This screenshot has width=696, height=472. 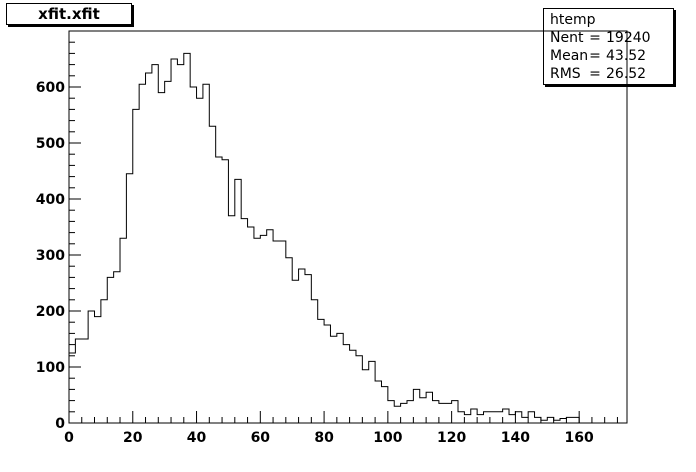 I want to click on histogram-title: xfit.xfit, so click(x=69, y=14).